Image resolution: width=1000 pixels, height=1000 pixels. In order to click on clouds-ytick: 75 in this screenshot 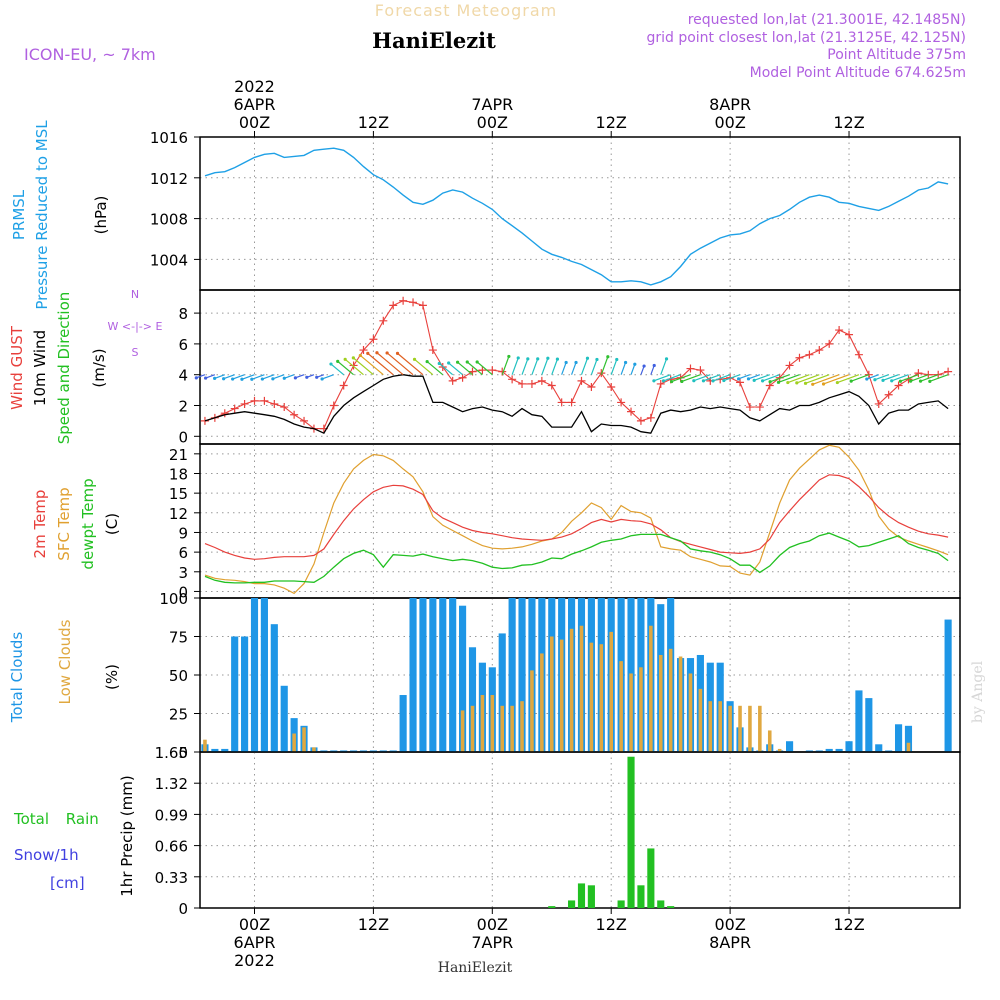, I will do `click(178, 638)`.